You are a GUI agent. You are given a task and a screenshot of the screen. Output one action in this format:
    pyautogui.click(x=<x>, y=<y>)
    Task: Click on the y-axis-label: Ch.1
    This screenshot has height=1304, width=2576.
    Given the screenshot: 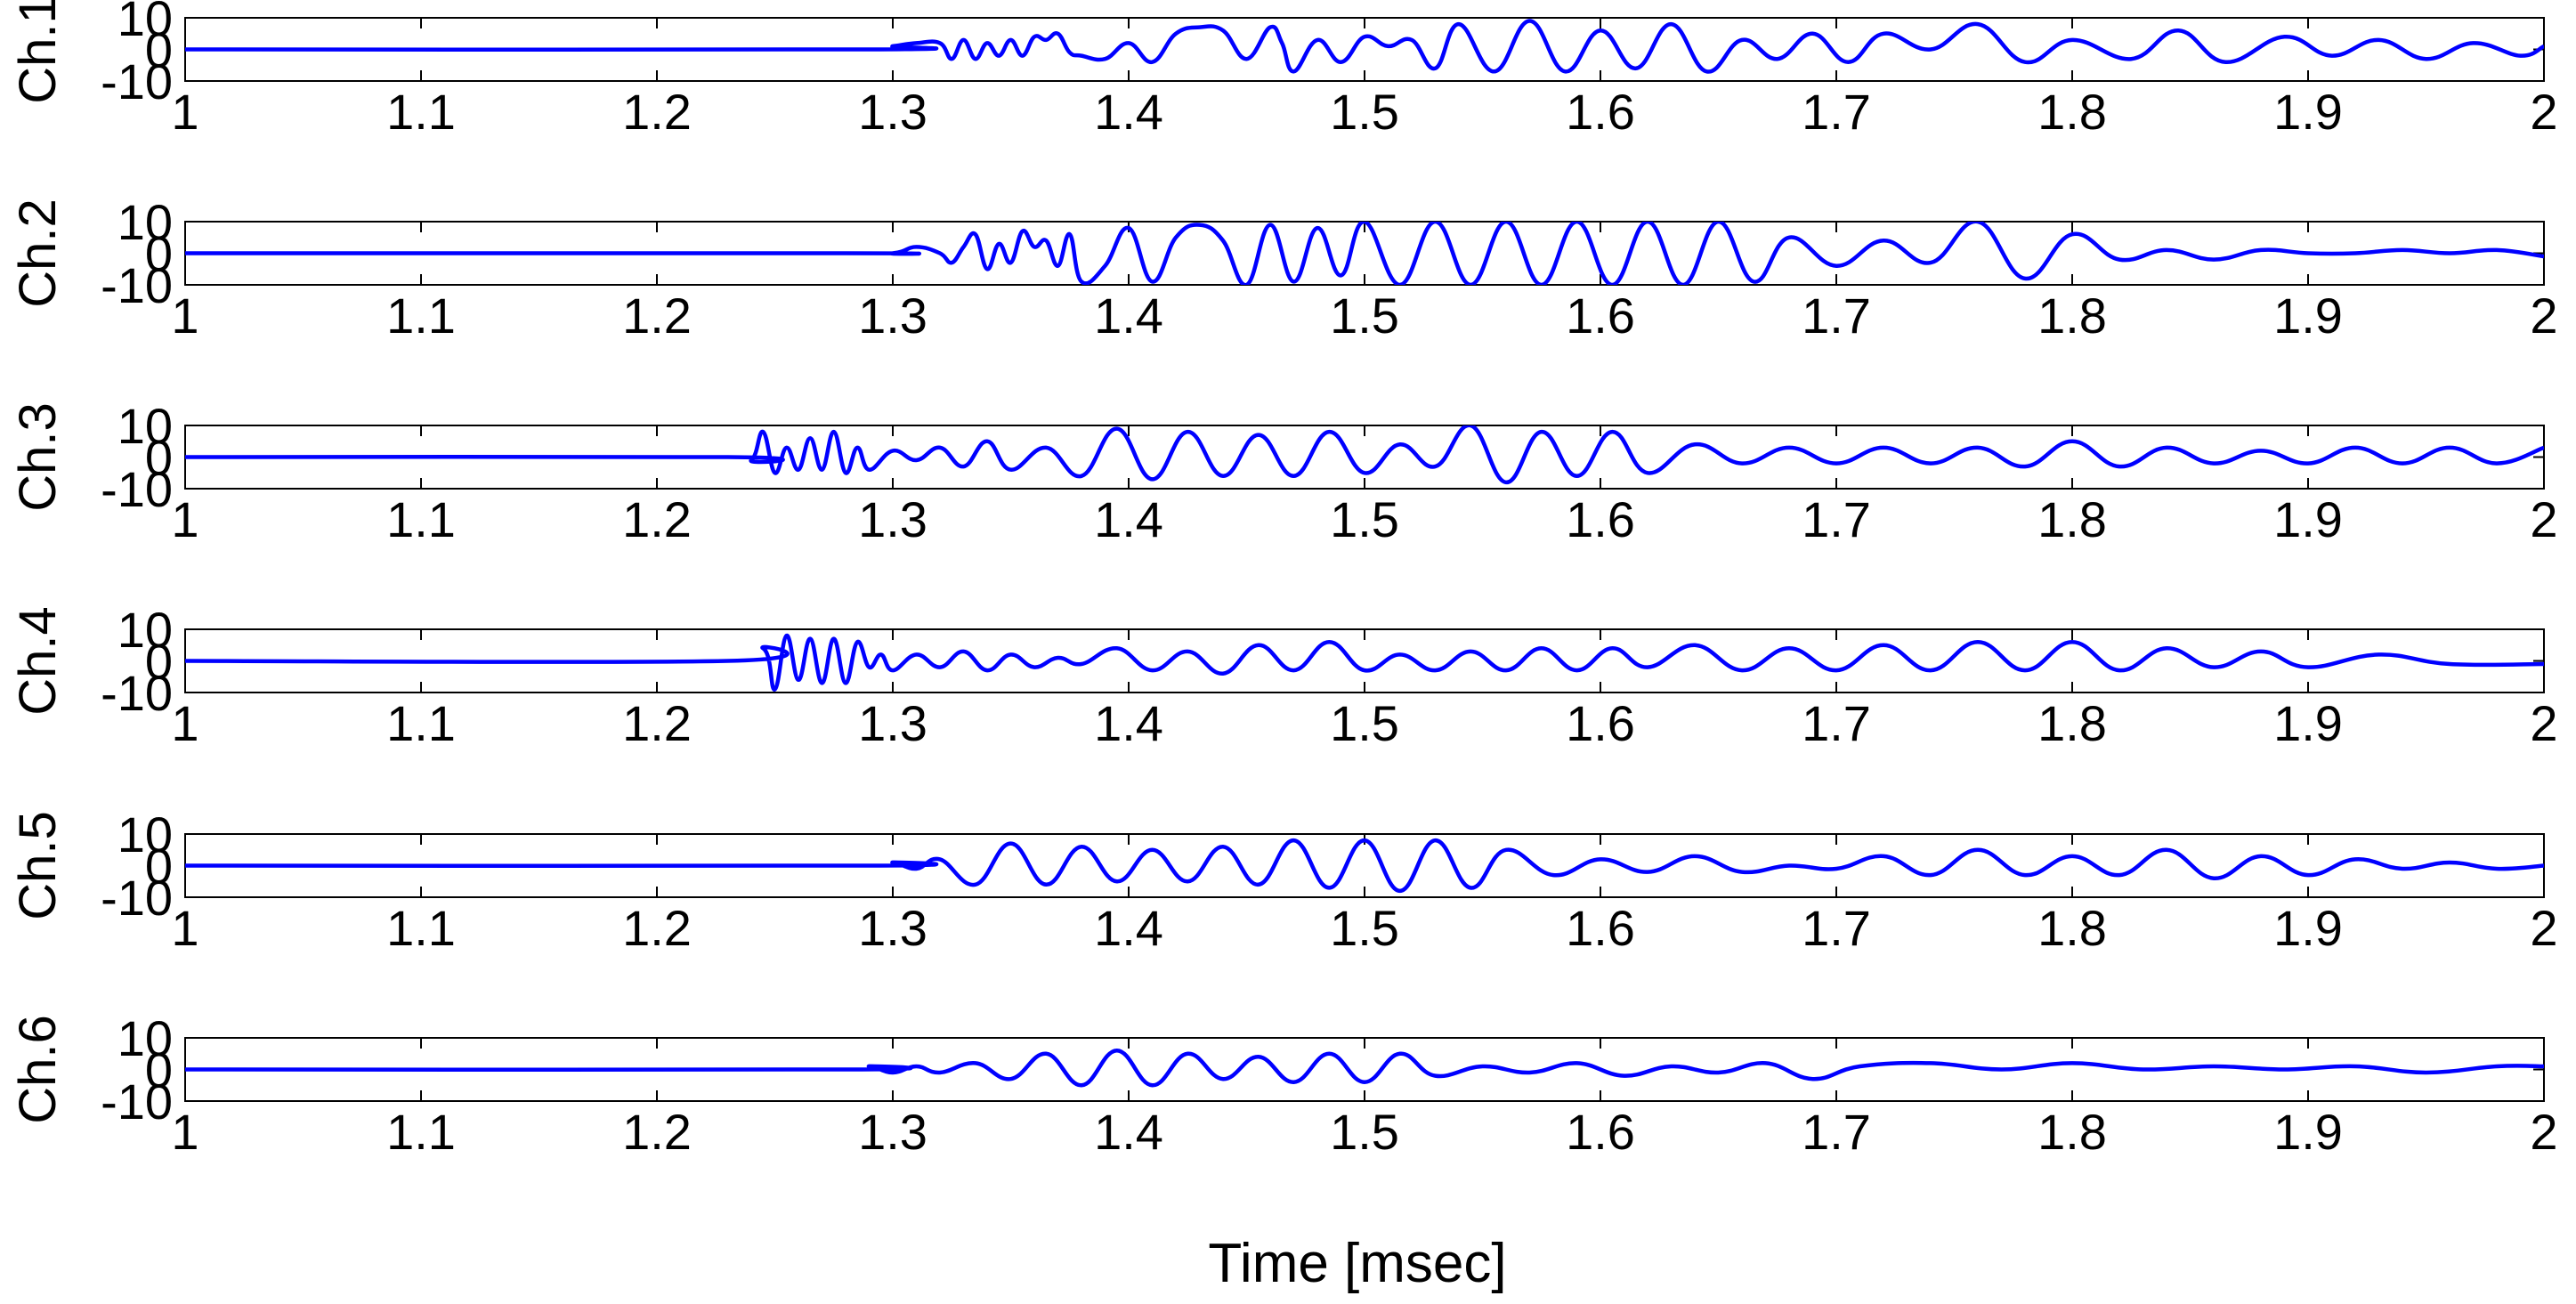 What is the action you would take?
    pyautogui.click(x=38, y=52)
    